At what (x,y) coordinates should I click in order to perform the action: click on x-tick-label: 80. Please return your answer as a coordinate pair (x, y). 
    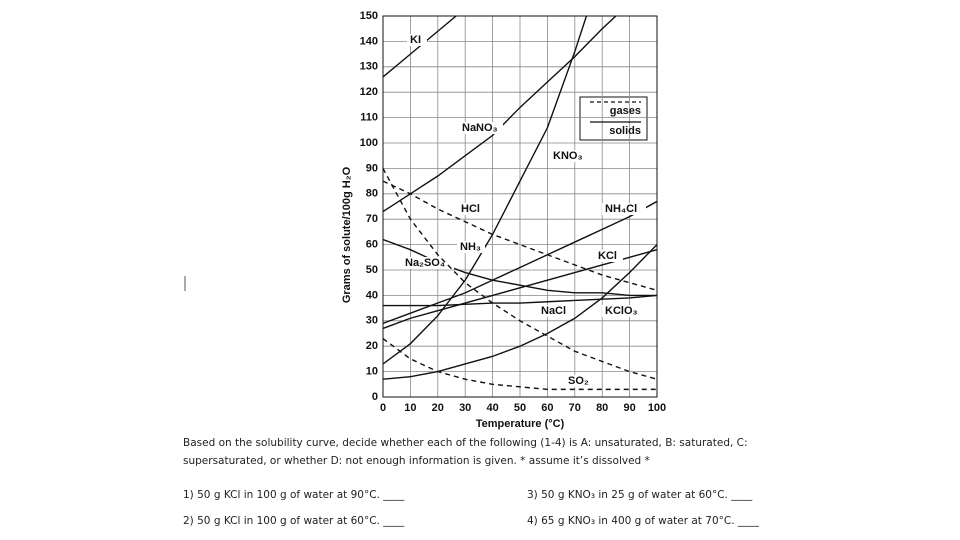
    Looking at the image, I should click on (602, 408).